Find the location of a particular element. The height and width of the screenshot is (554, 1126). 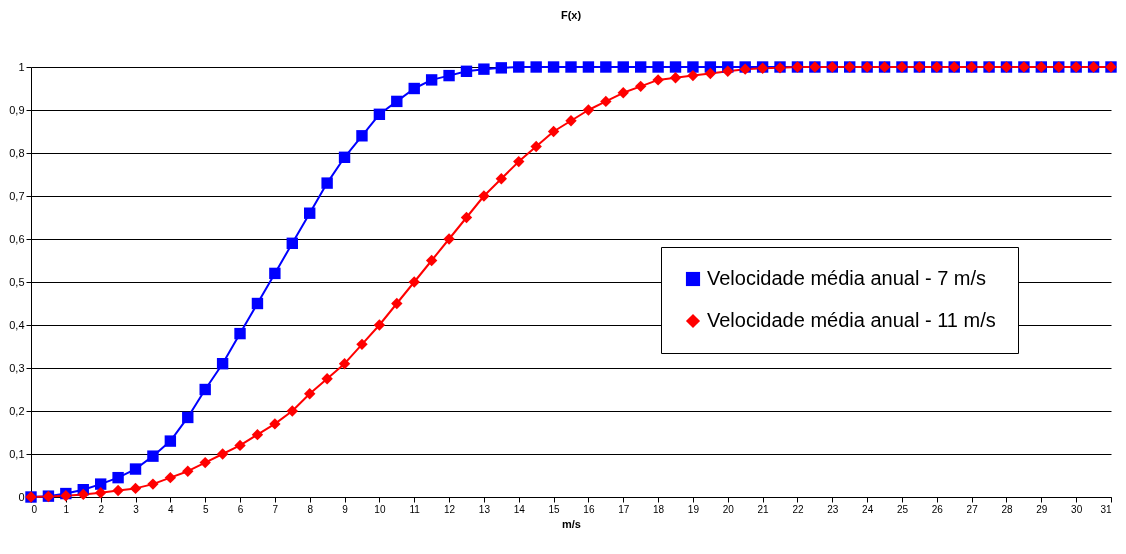

x-tick-label: 21 is located at coordinates (763, 509).